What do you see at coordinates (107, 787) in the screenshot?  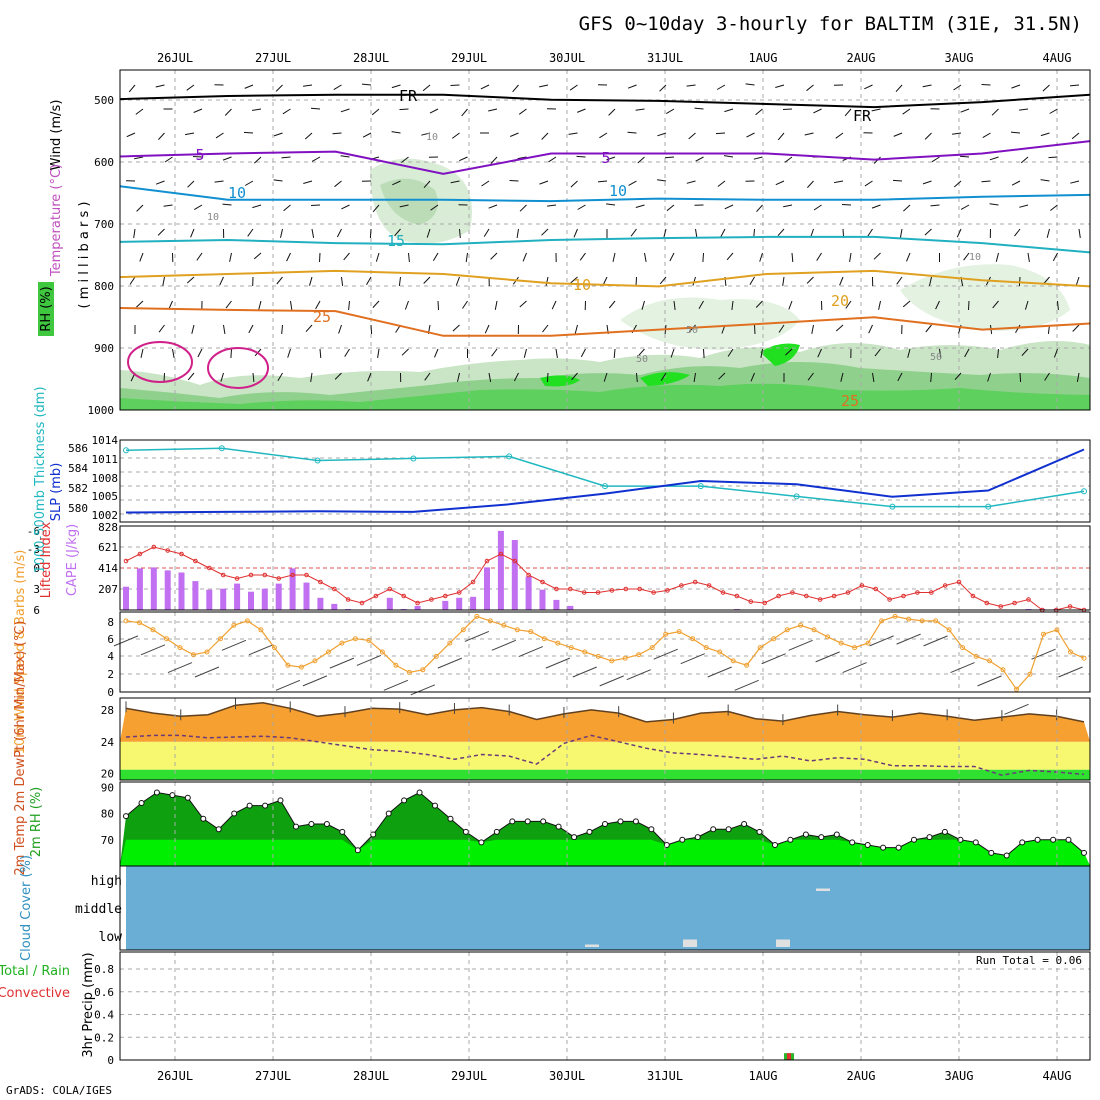 I see `rh-ytick: 90` at bounding box center [107, 787].